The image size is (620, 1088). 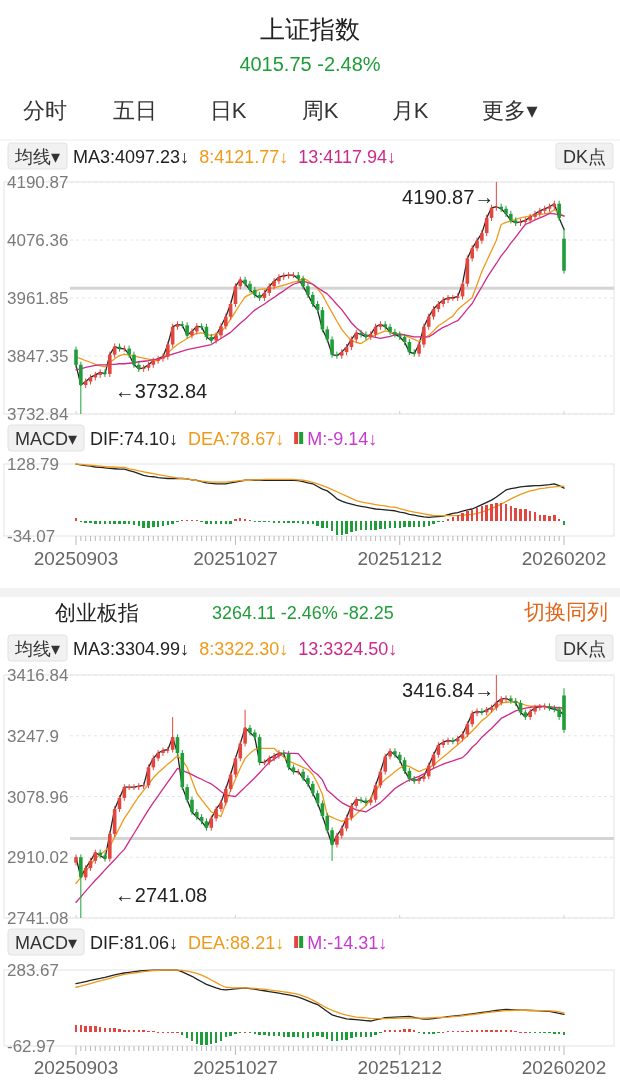 What do you see at coordinates (38, 675) in the screenshot?
I see `y-tick-label: 3416.84` at bounding box center [38, 675].